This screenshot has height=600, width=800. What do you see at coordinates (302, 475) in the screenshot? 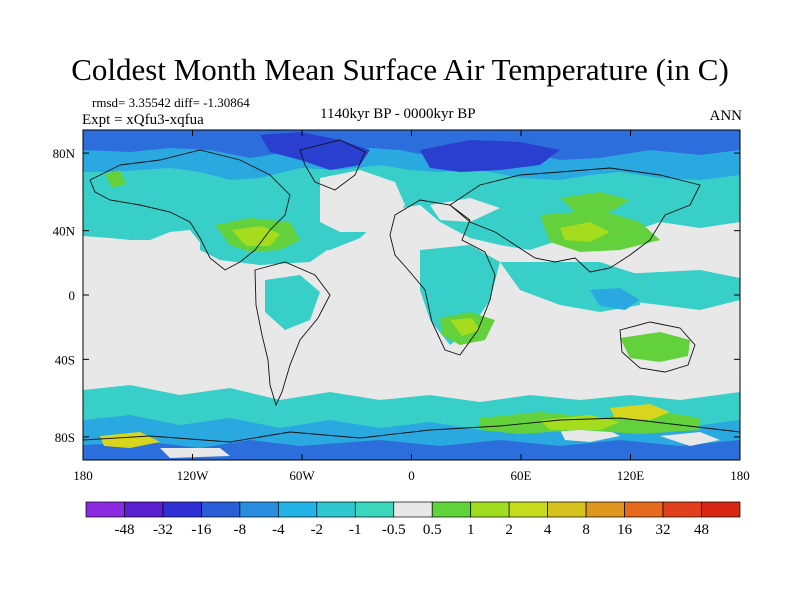
I see `x-tick-label: 60W` at bounding box center [302, 475].